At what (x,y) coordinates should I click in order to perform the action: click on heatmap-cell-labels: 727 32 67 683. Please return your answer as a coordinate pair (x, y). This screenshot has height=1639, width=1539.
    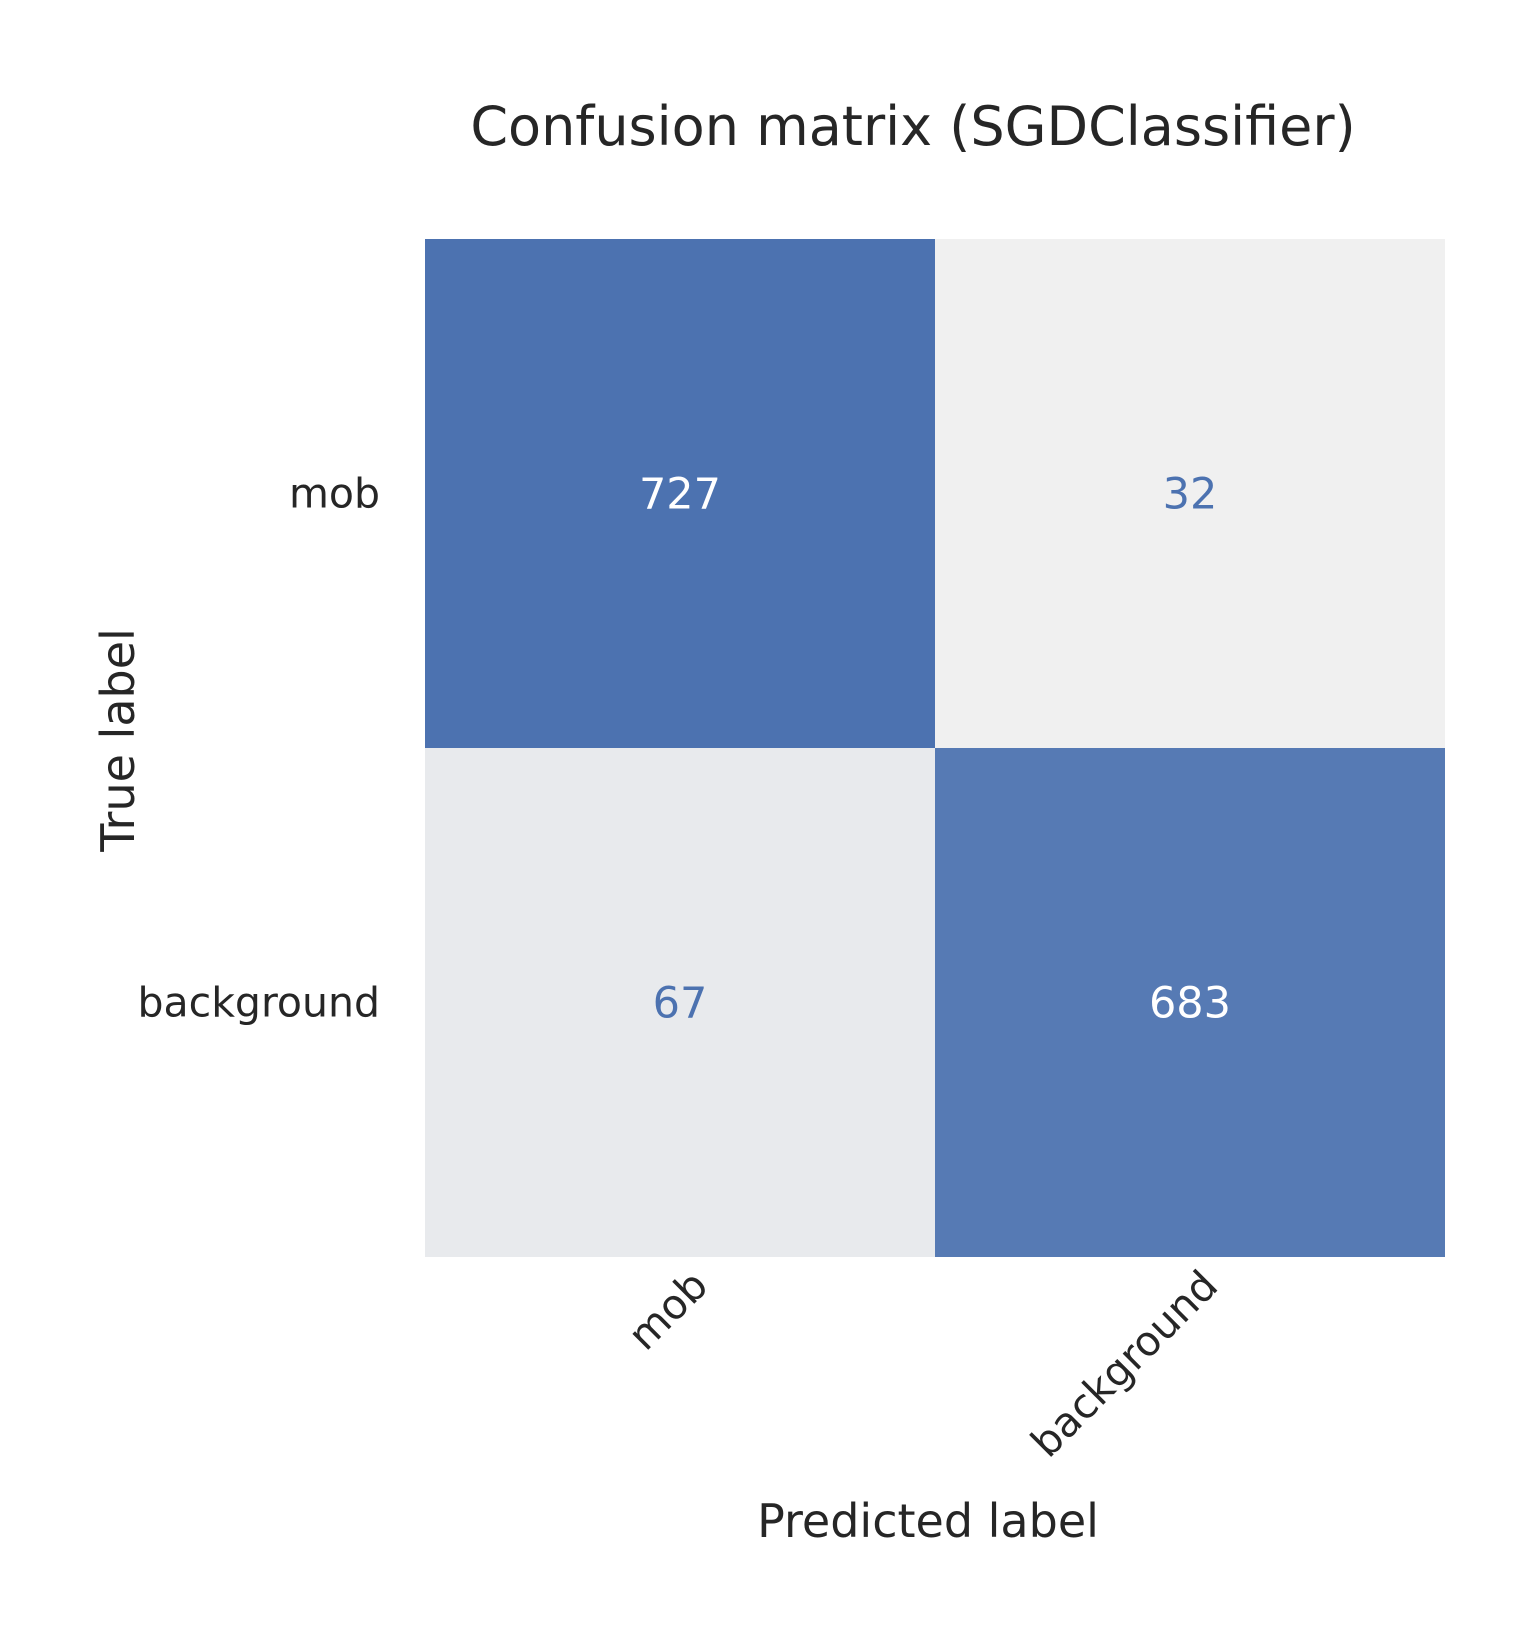
    Looking at the image, I should click on (935, 749).